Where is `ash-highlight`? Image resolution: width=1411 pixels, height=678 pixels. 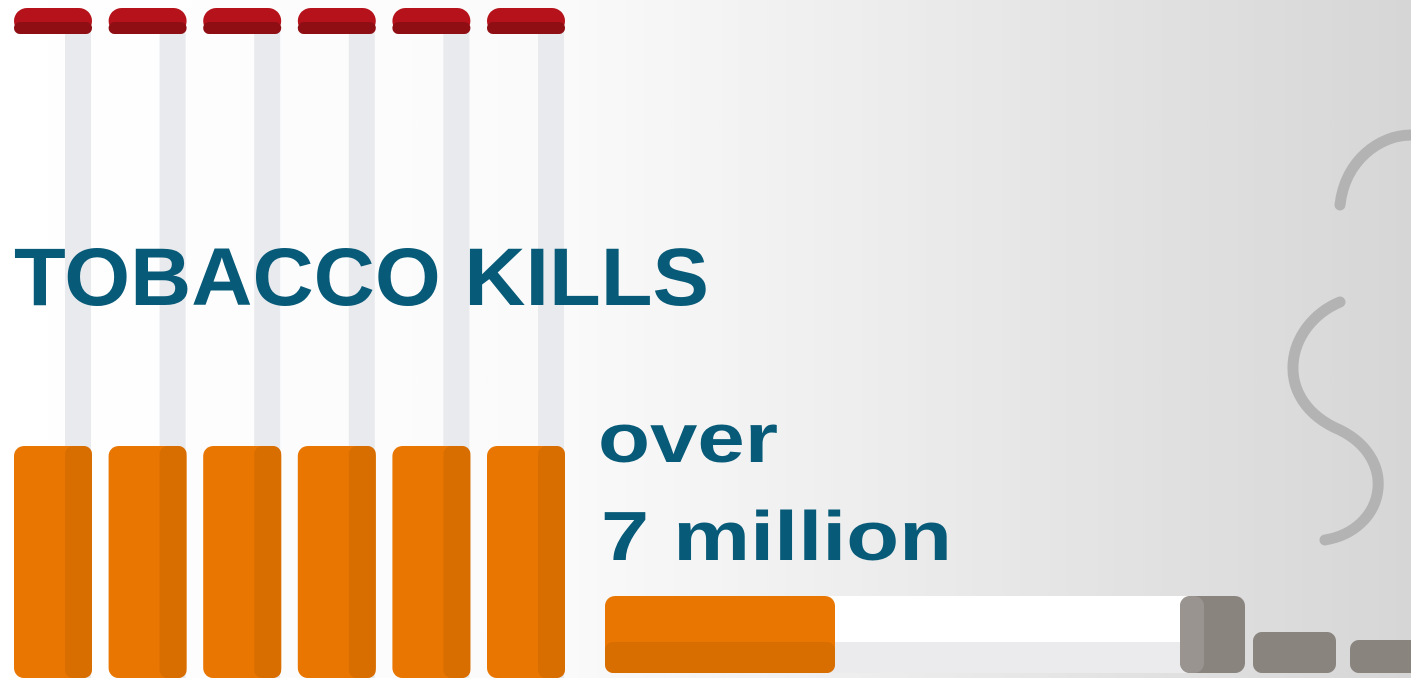 ash-highlight is located at coordinates (1192, 634).